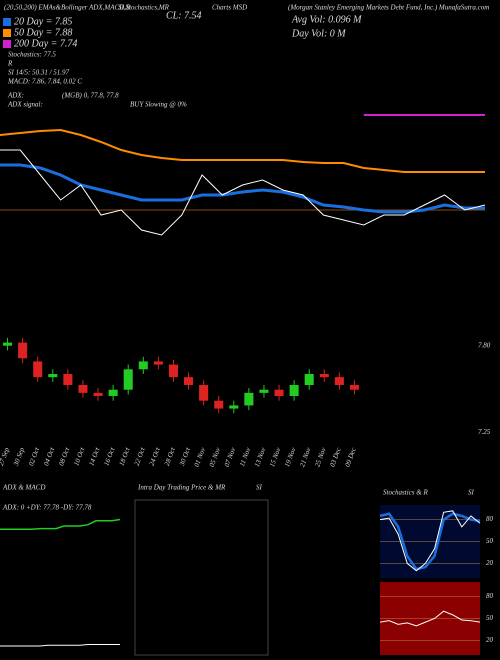 This screenshot has width=500, height=660. Describe the element at coordinates (290, 457) in the screenshot. I see `x-tick-label: 19 Nov` at that location.